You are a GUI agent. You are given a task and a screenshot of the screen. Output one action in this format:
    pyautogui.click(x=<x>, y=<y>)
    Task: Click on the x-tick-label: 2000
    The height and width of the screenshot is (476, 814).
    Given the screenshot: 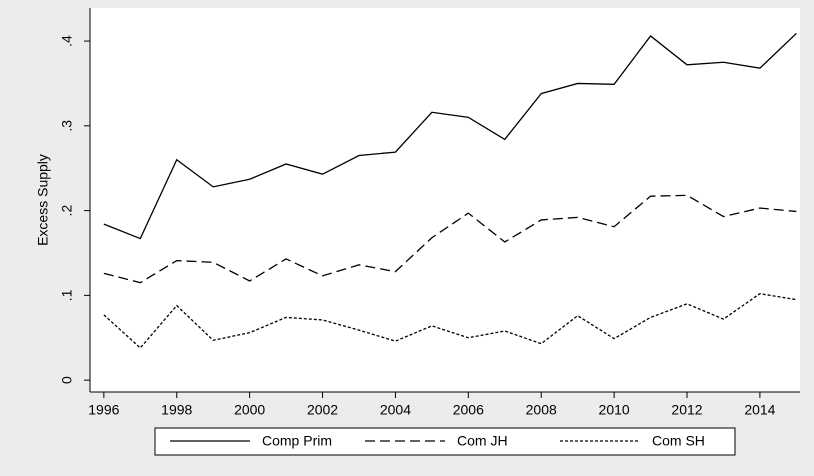 What is the action you would take?
    pyautogui.click(x=249, y=410)
    